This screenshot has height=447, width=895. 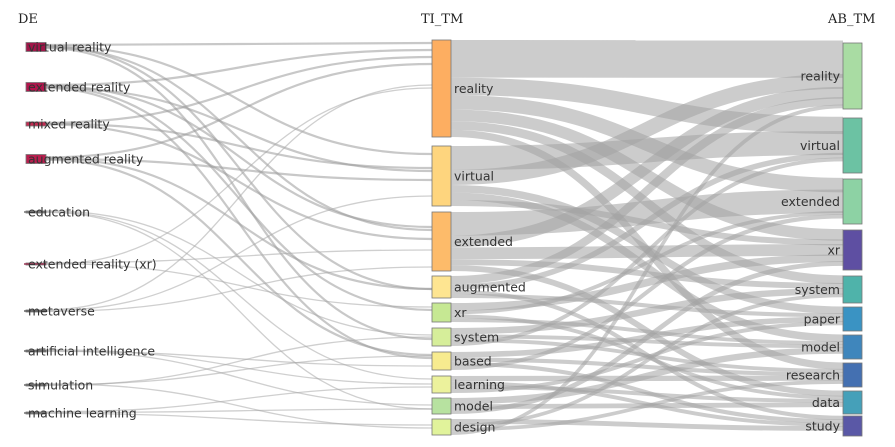 I want to click on node-label-ab-tm-virtual: virtual, so click(x=820, y=145).